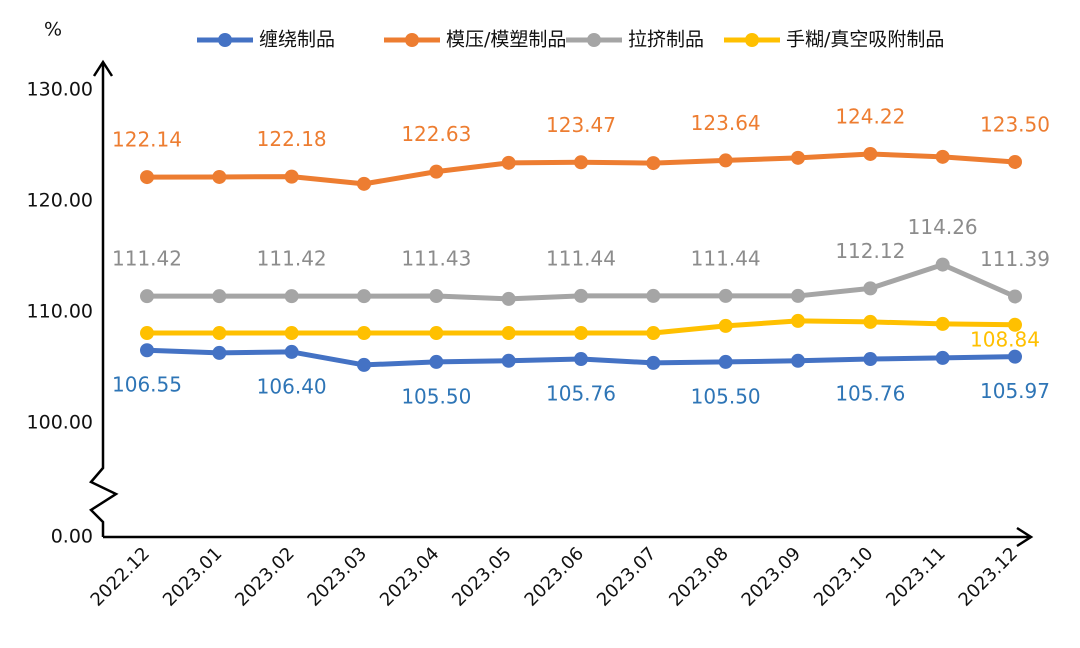  I want to click on x-tick-label: 2023.11, so click(915, 576).